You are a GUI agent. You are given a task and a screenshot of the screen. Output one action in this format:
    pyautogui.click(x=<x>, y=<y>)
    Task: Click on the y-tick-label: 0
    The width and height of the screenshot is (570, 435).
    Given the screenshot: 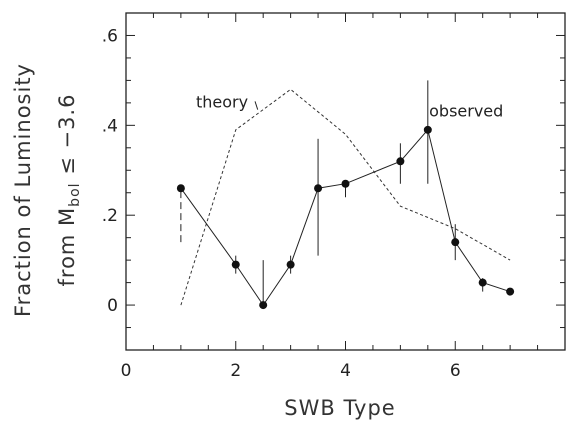 What is the action you would take?
    pyautogui.click(x=112, y=306)
    